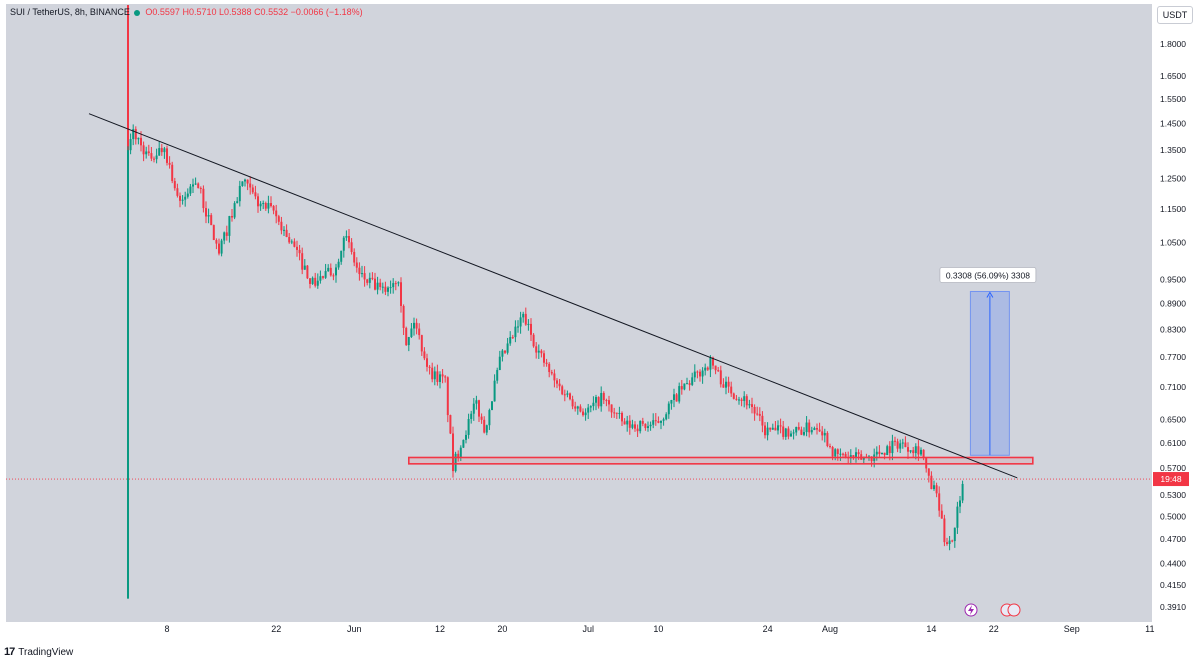 The width and height of the screenshot is (1200, 664). I want to click on price-tick-label: 1.0500, so click(1173, 243).